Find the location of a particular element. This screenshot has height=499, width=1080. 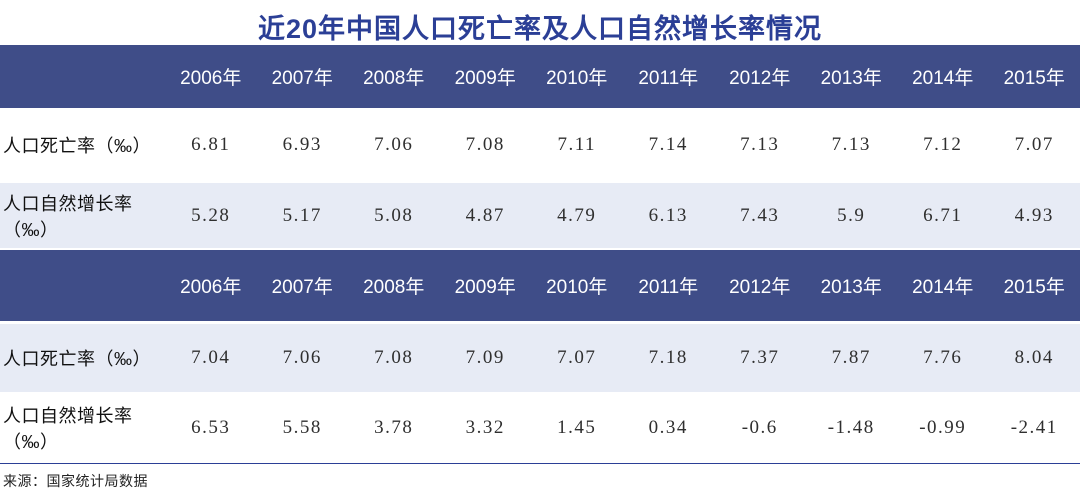

value-cell: 3.32 is located at coordinates (485, 427).